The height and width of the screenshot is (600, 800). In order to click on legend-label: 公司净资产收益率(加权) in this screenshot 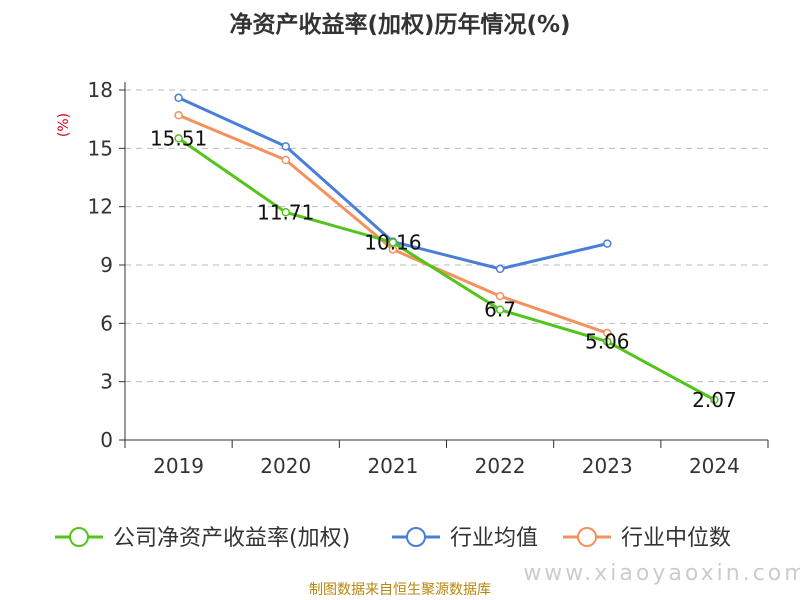, I will do `click(231, 538)`.